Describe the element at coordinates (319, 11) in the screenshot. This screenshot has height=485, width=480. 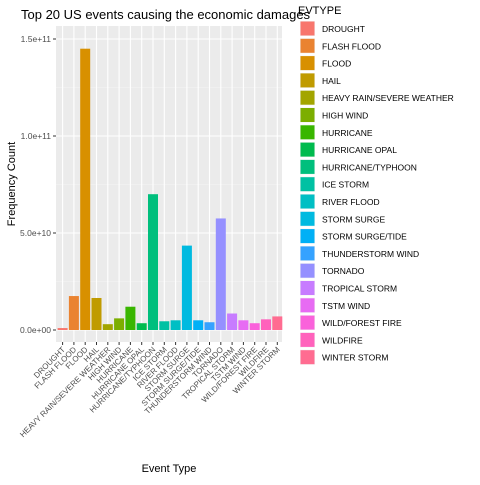
I see `legend-title: EVTYPE` at that location.